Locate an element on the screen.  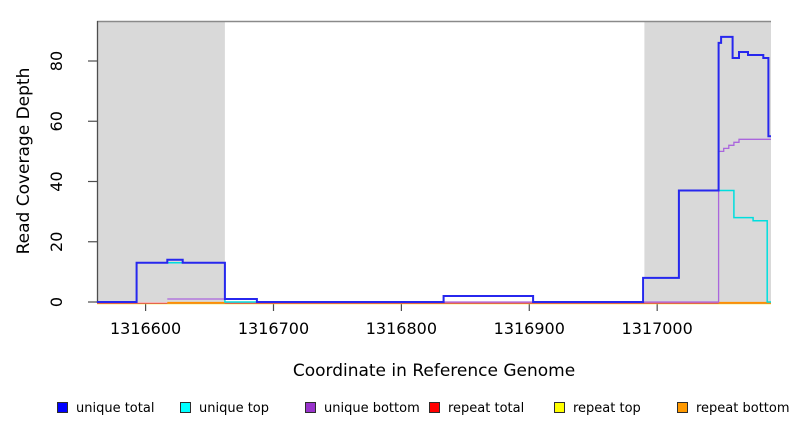
legend-label-repeat-total: repeat total is located at coordinates (486, 408).